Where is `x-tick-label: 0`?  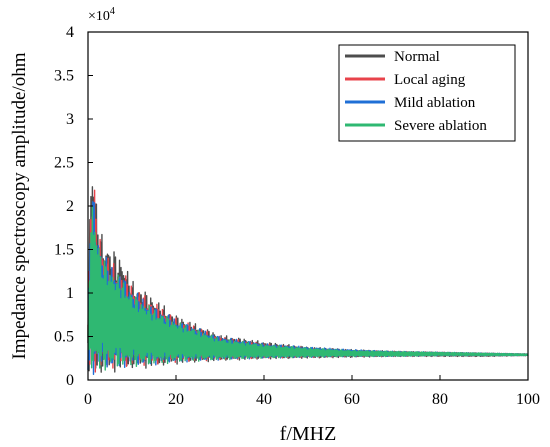
x-tick-label: 0 is located at coordinates (88, 399).